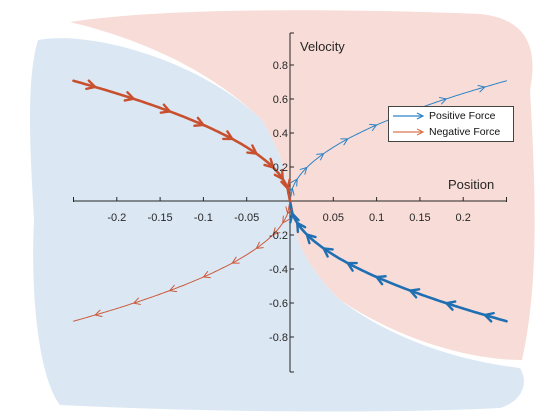 Image resolution: width=560 pixels, height=420 pixels. Describe the element at coordinates (333, 218) in the screenshot. I see `x-tick-label: 0.05` at that location.